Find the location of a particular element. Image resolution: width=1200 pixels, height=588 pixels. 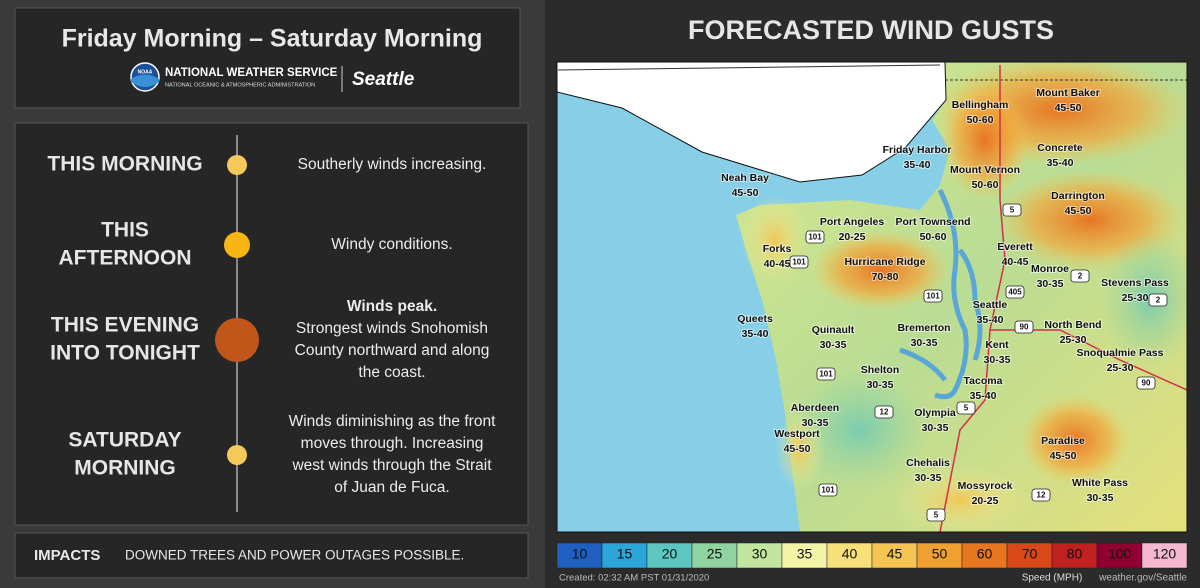

location-name: Bremerton is located at coordinates (923, 328).